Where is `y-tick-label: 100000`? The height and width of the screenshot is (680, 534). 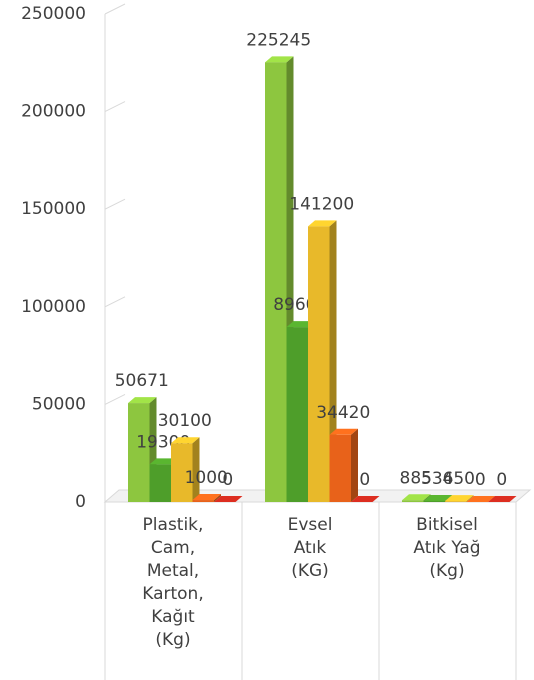
y-tick-label: 100000 is located at coordinates (53, 307).